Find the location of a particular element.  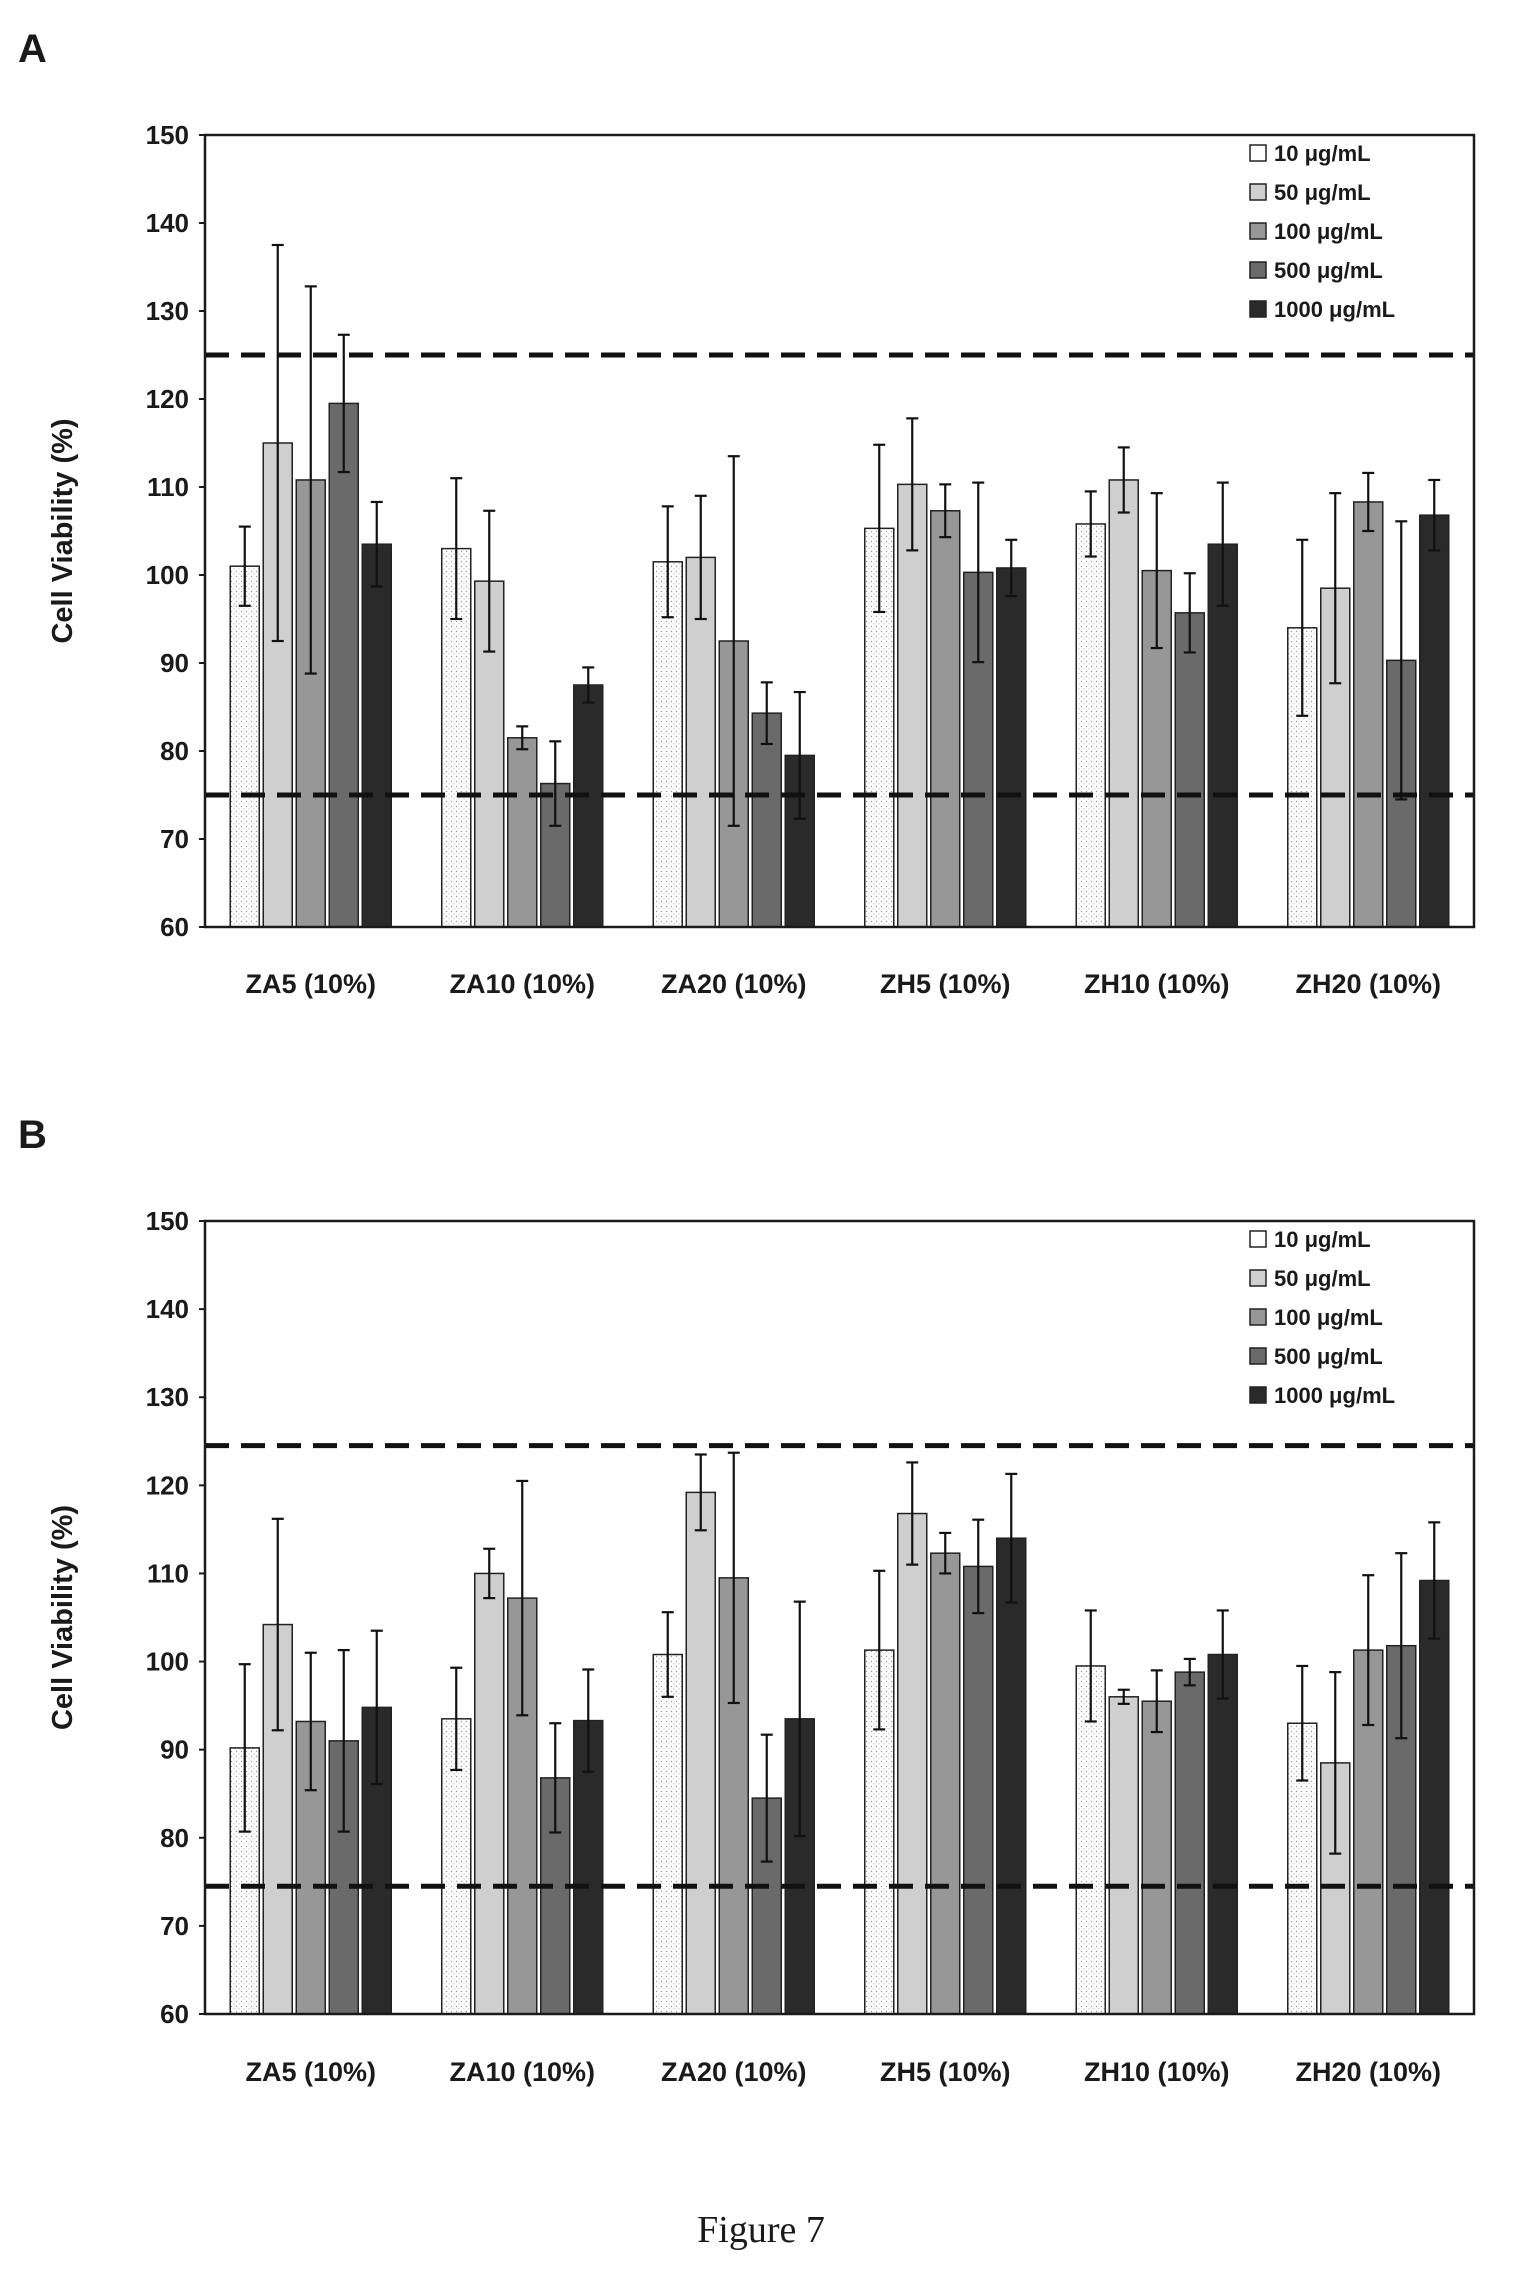

panel-label: B is located at coordinates (32, 1135).